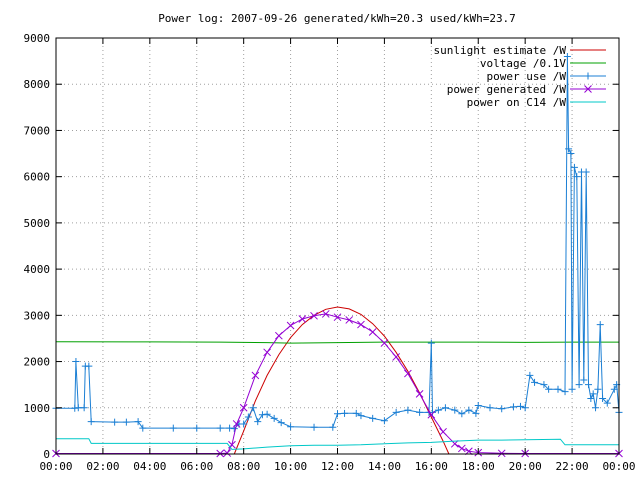 This screenshot has width=640, height=480. Describe the element at coordinates (37, 269) in the screenshot. I see `y-tick-label: 4000` at that location.